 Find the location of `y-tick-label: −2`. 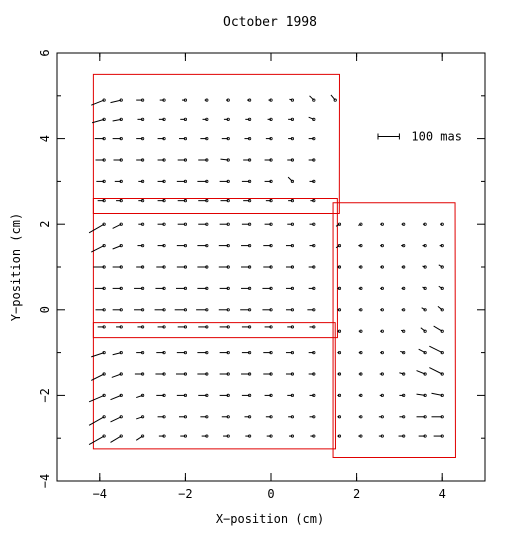

y-tick-label: −2 is located at coordinates (45, 395).